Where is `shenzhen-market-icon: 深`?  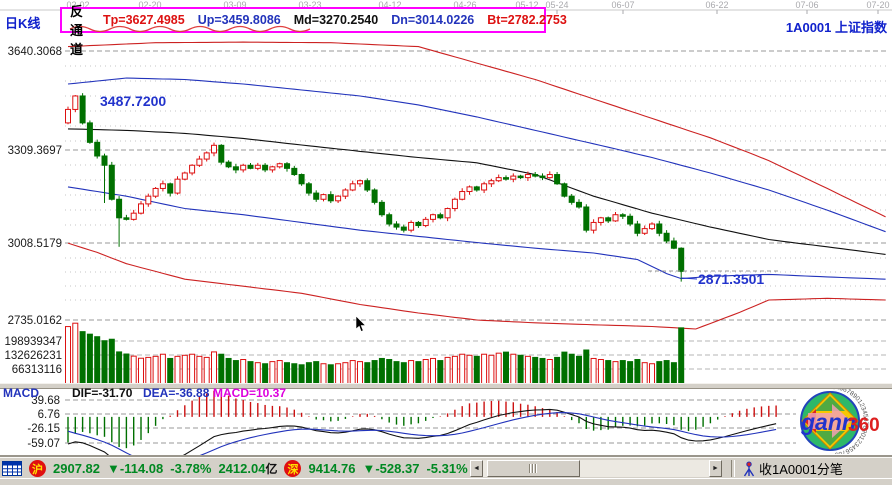 shenzhen-market-icon: 深 is located at coordinates (293, 468).